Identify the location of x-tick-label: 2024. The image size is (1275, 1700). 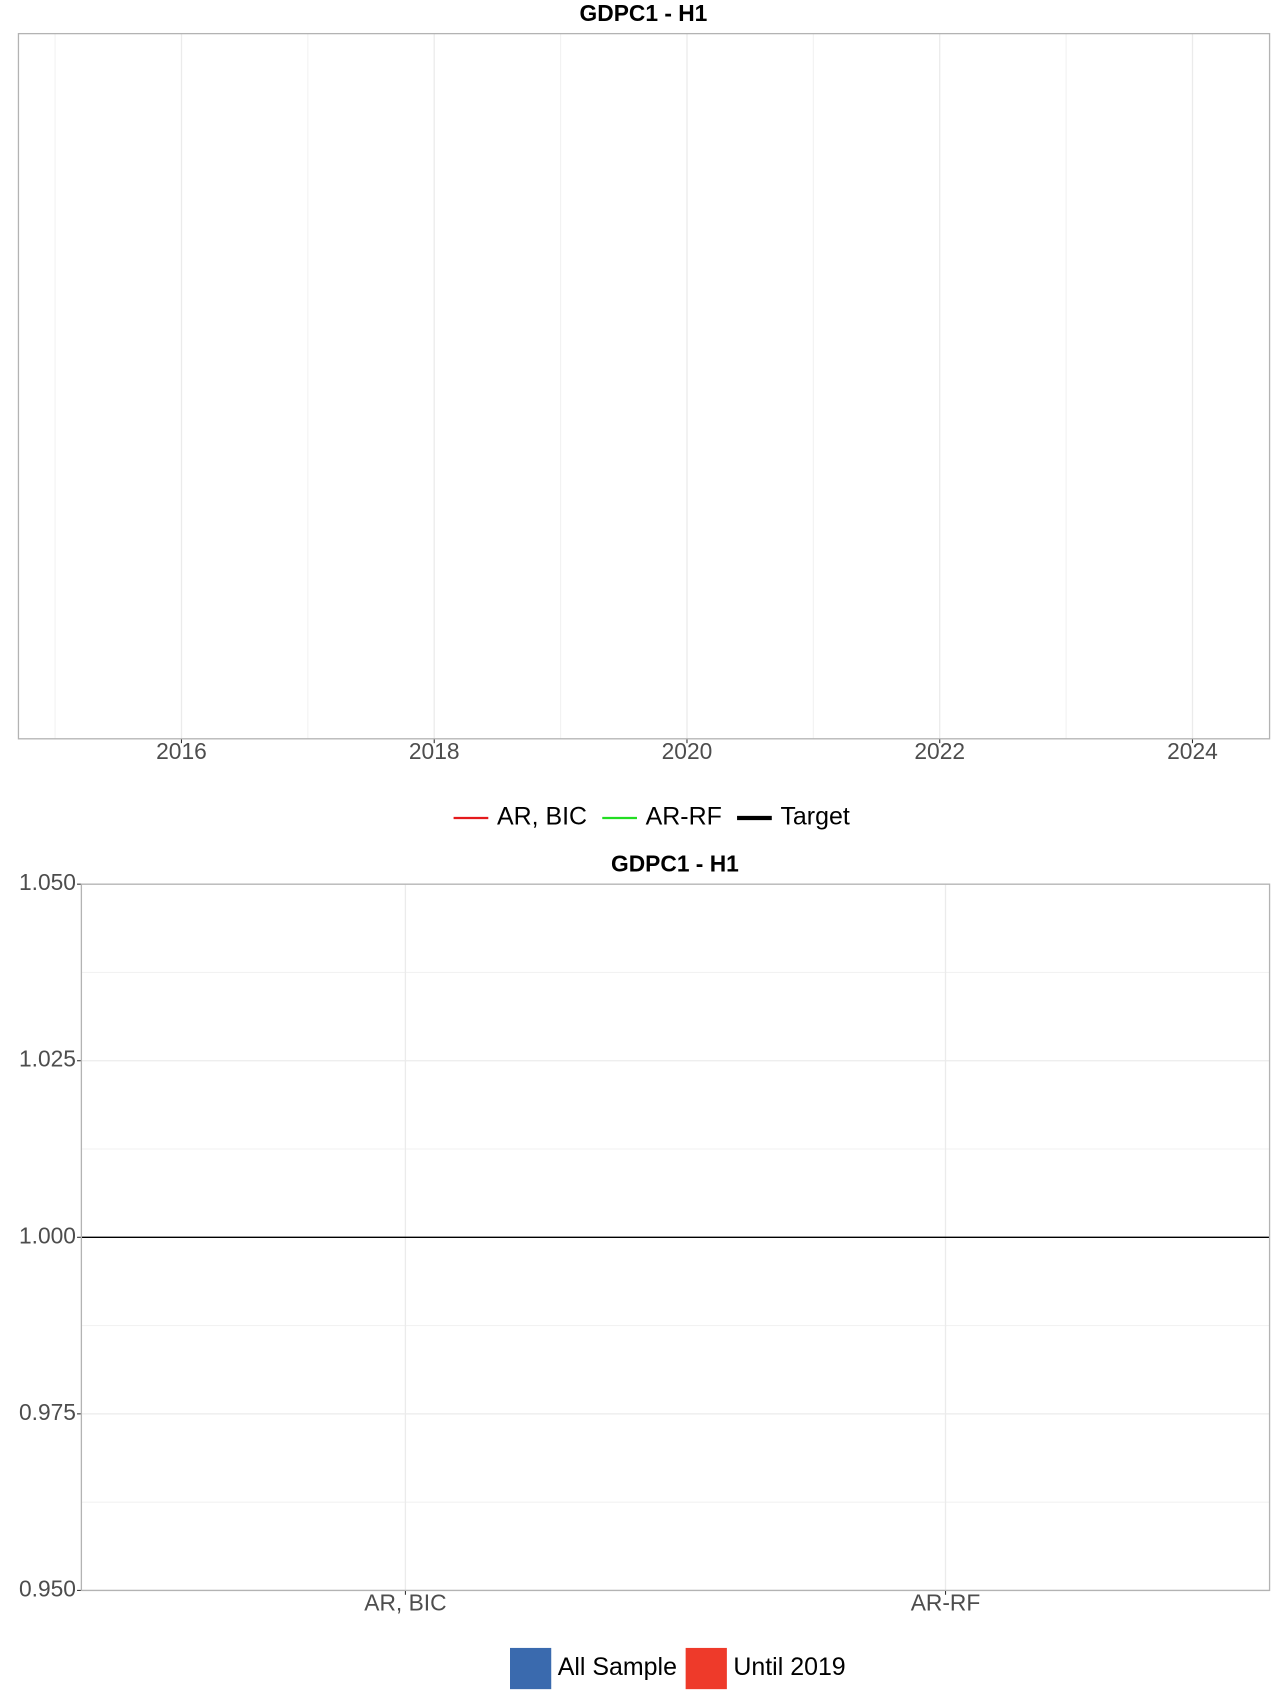
(1192, 751).